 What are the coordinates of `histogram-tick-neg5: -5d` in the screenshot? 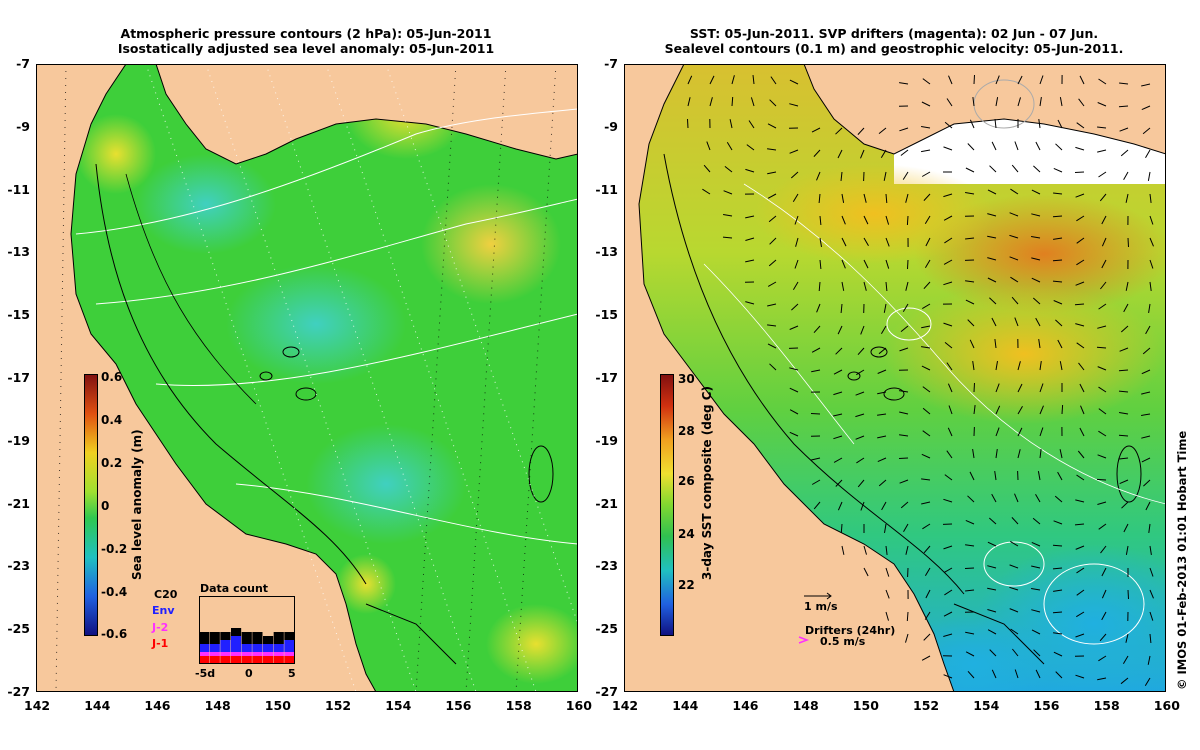 It's located at (205, 673).